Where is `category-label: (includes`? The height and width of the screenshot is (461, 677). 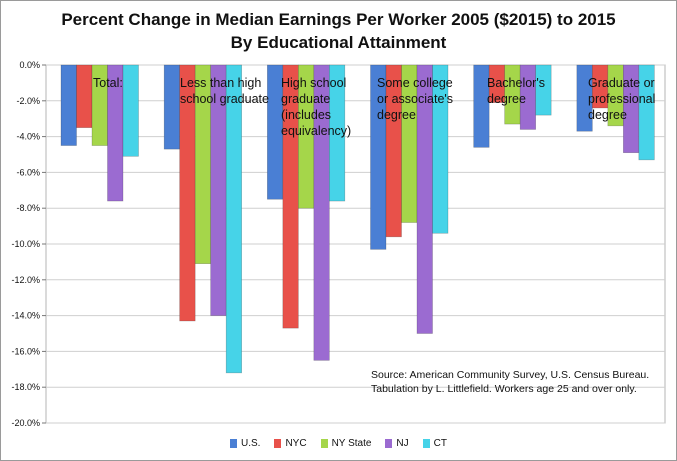 category-label: (includes is located at coordinates (306, 115).